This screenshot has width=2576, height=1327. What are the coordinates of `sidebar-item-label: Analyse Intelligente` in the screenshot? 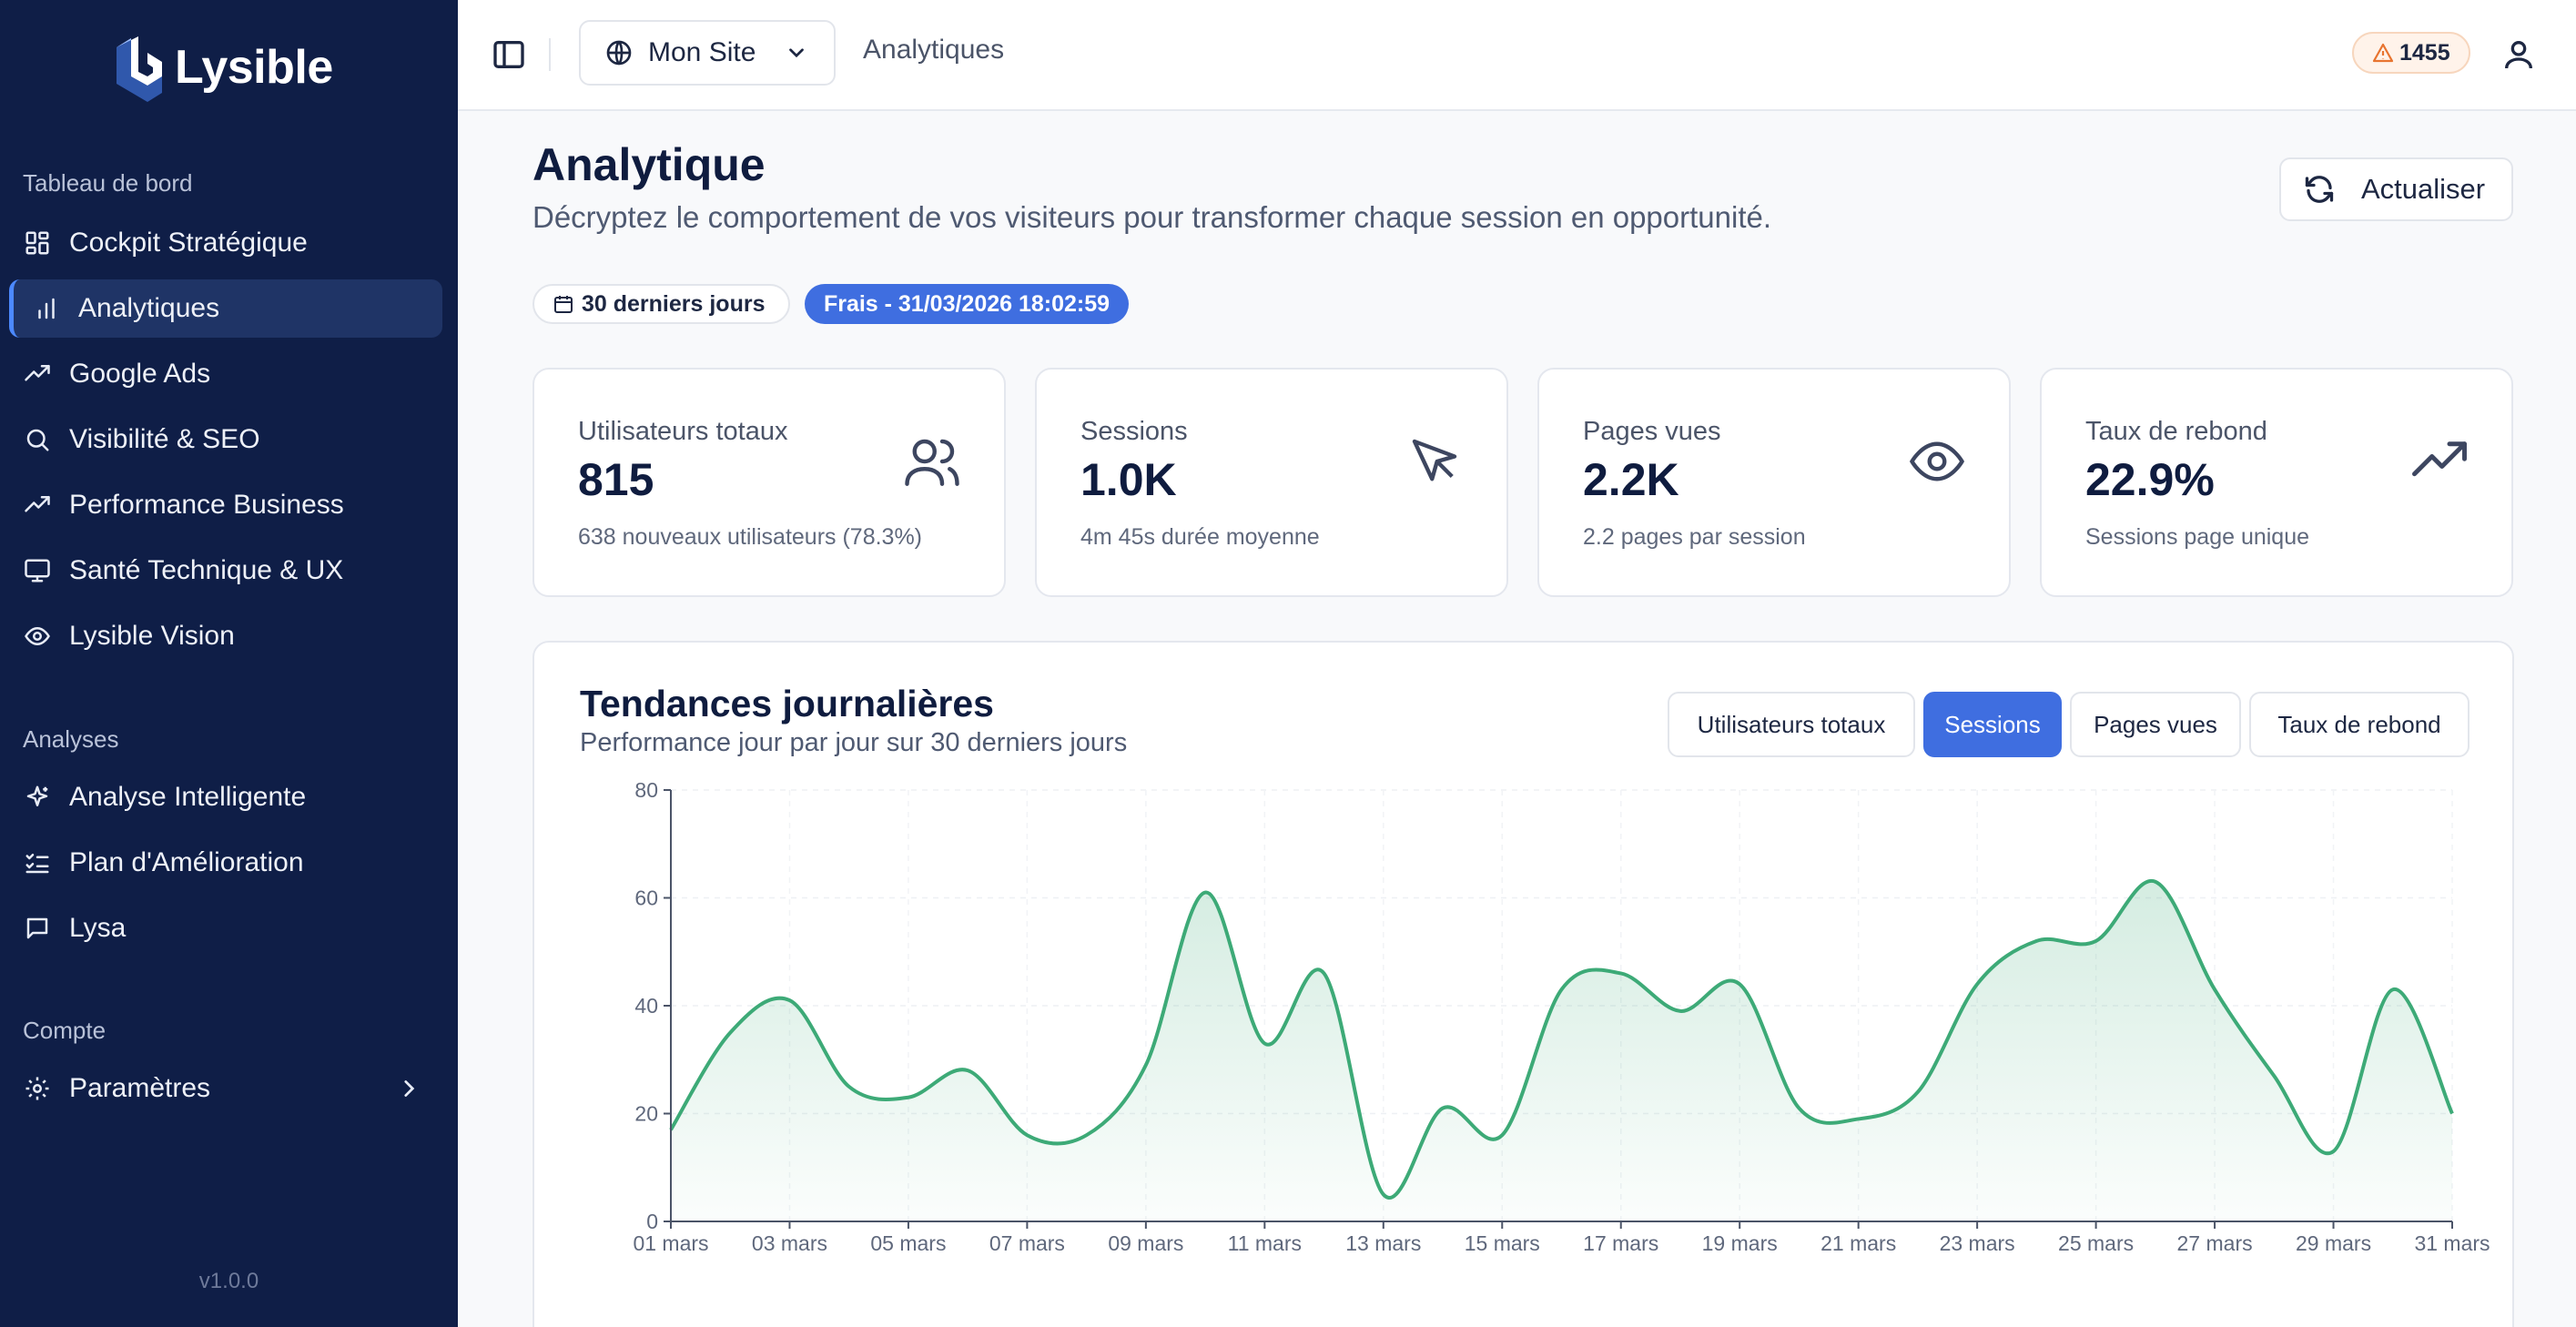 It's located at (188, 797).